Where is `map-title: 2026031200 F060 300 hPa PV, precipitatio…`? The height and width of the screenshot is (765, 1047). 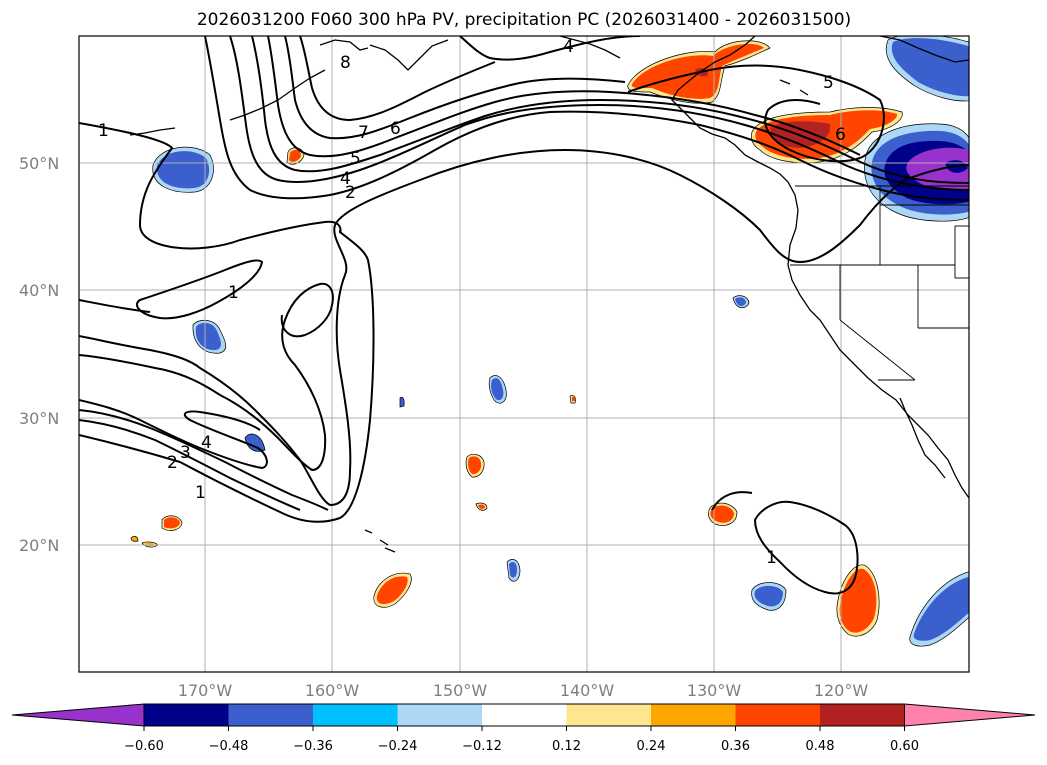
map-title: 2026031200 F060 300 hPa PV, precipitatio… is located at coordinates (524, 20).